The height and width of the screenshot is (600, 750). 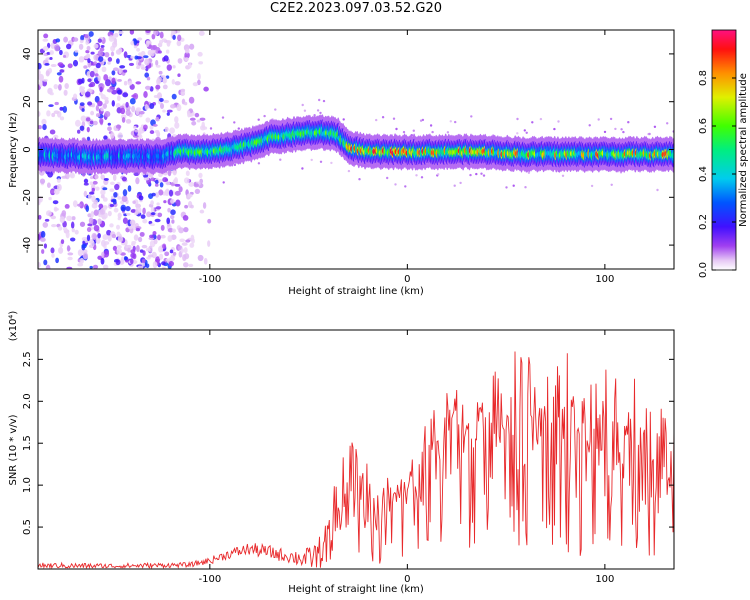 What do you see at coordinates (356, 8) in the screenshot?
I see `chart-title: C2E2.2023.097.03.52.G20` at bounding box center [356, 8].